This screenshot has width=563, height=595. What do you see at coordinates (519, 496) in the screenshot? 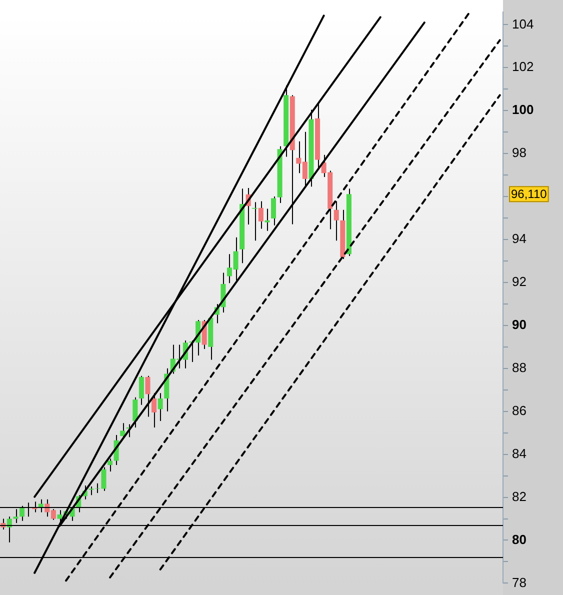
I see `y-tick-label: 82` at bounding box center [519, 496].